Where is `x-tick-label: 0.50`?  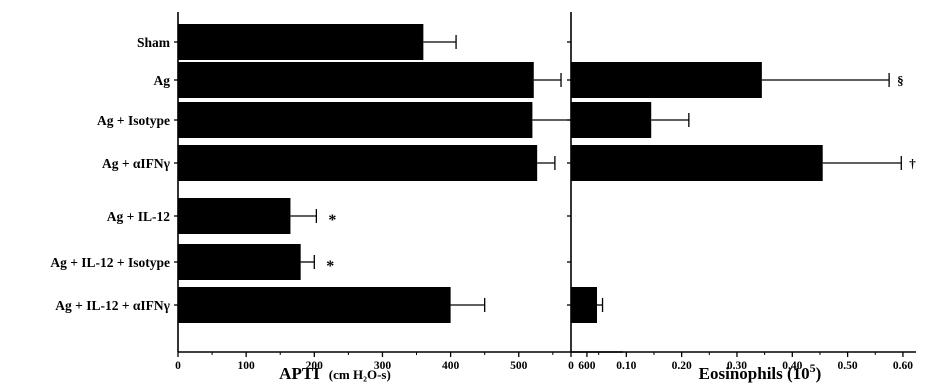
x-tick-label: 0.50 is located at coordinates (848, 366).